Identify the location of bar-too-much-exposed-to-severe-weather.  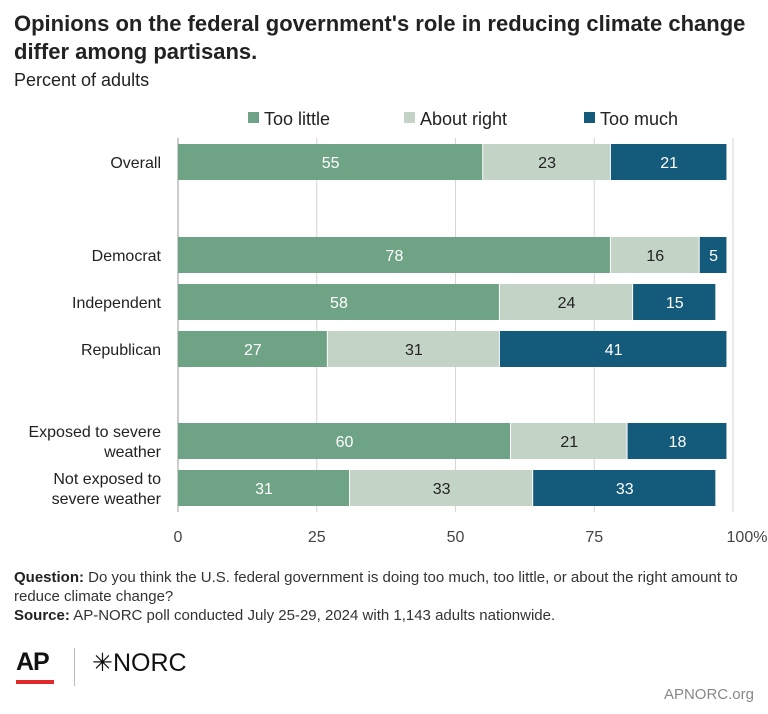
(677, 441).